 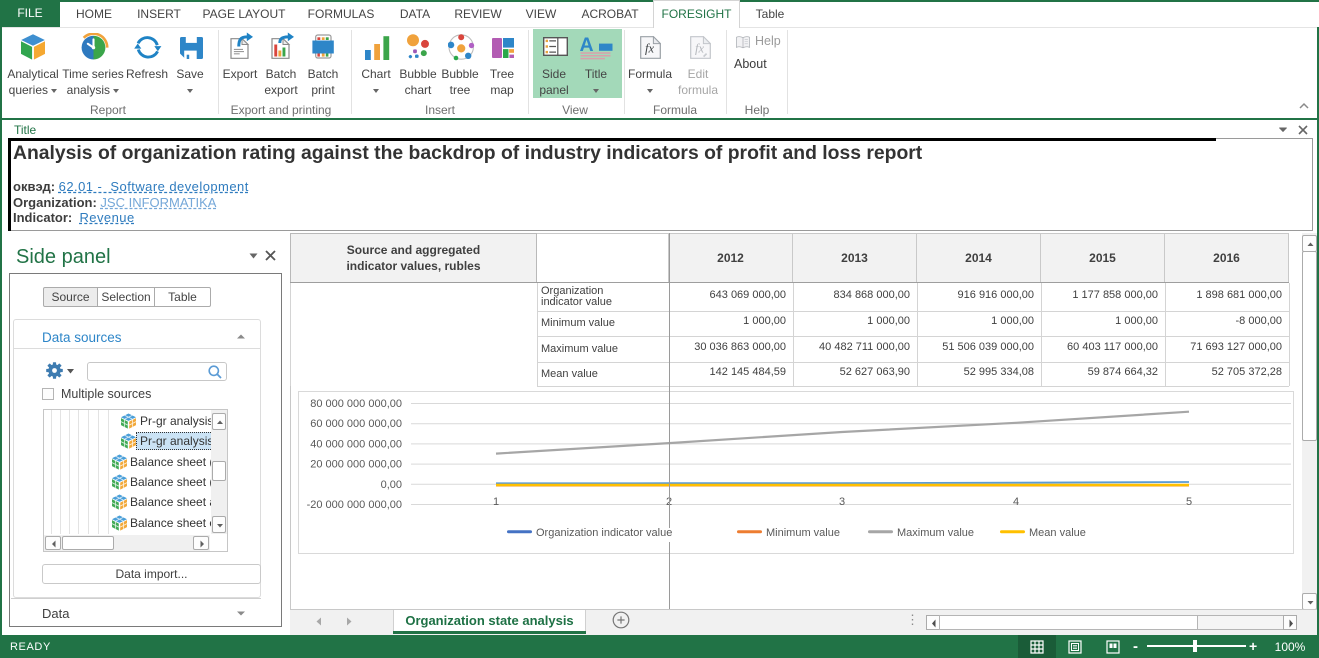 What do you see at coordinates (354, 505) in the screenshot?
I see `svg-text: -20 000 000 000,00` at bounding box center [354, 505].